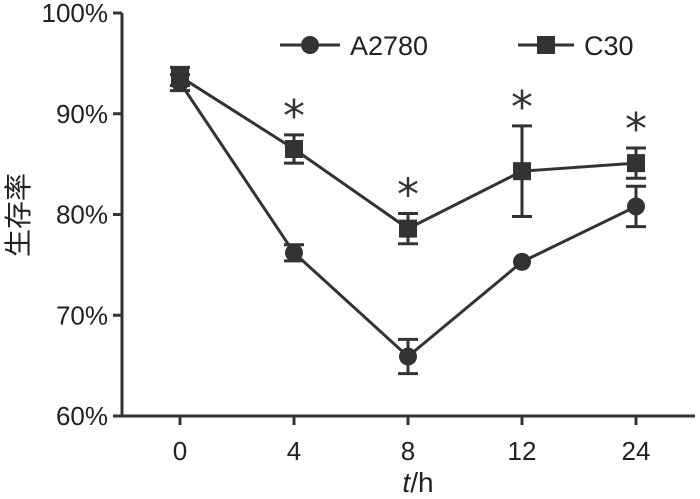 The height and width of the screenshot is (499, 700). I want to click on legend-item-A2780: A2780, so click(354, 46).